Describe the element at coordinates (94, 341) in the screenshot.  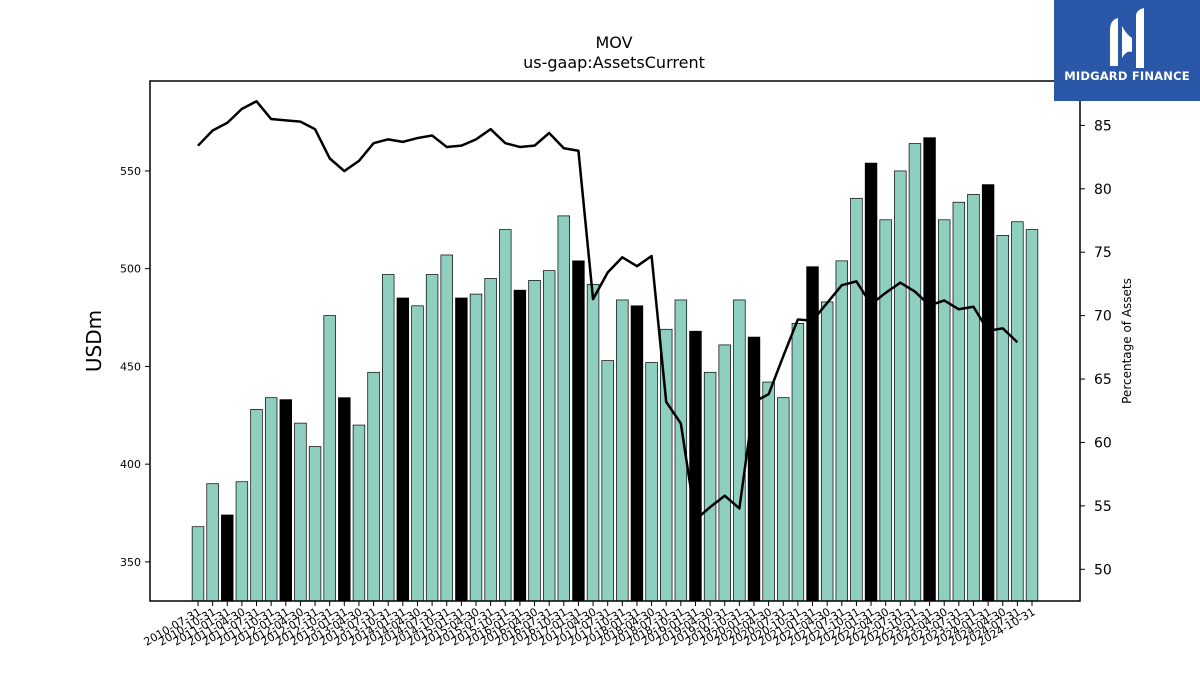
I see `y-axis-label: USDm` at that location.